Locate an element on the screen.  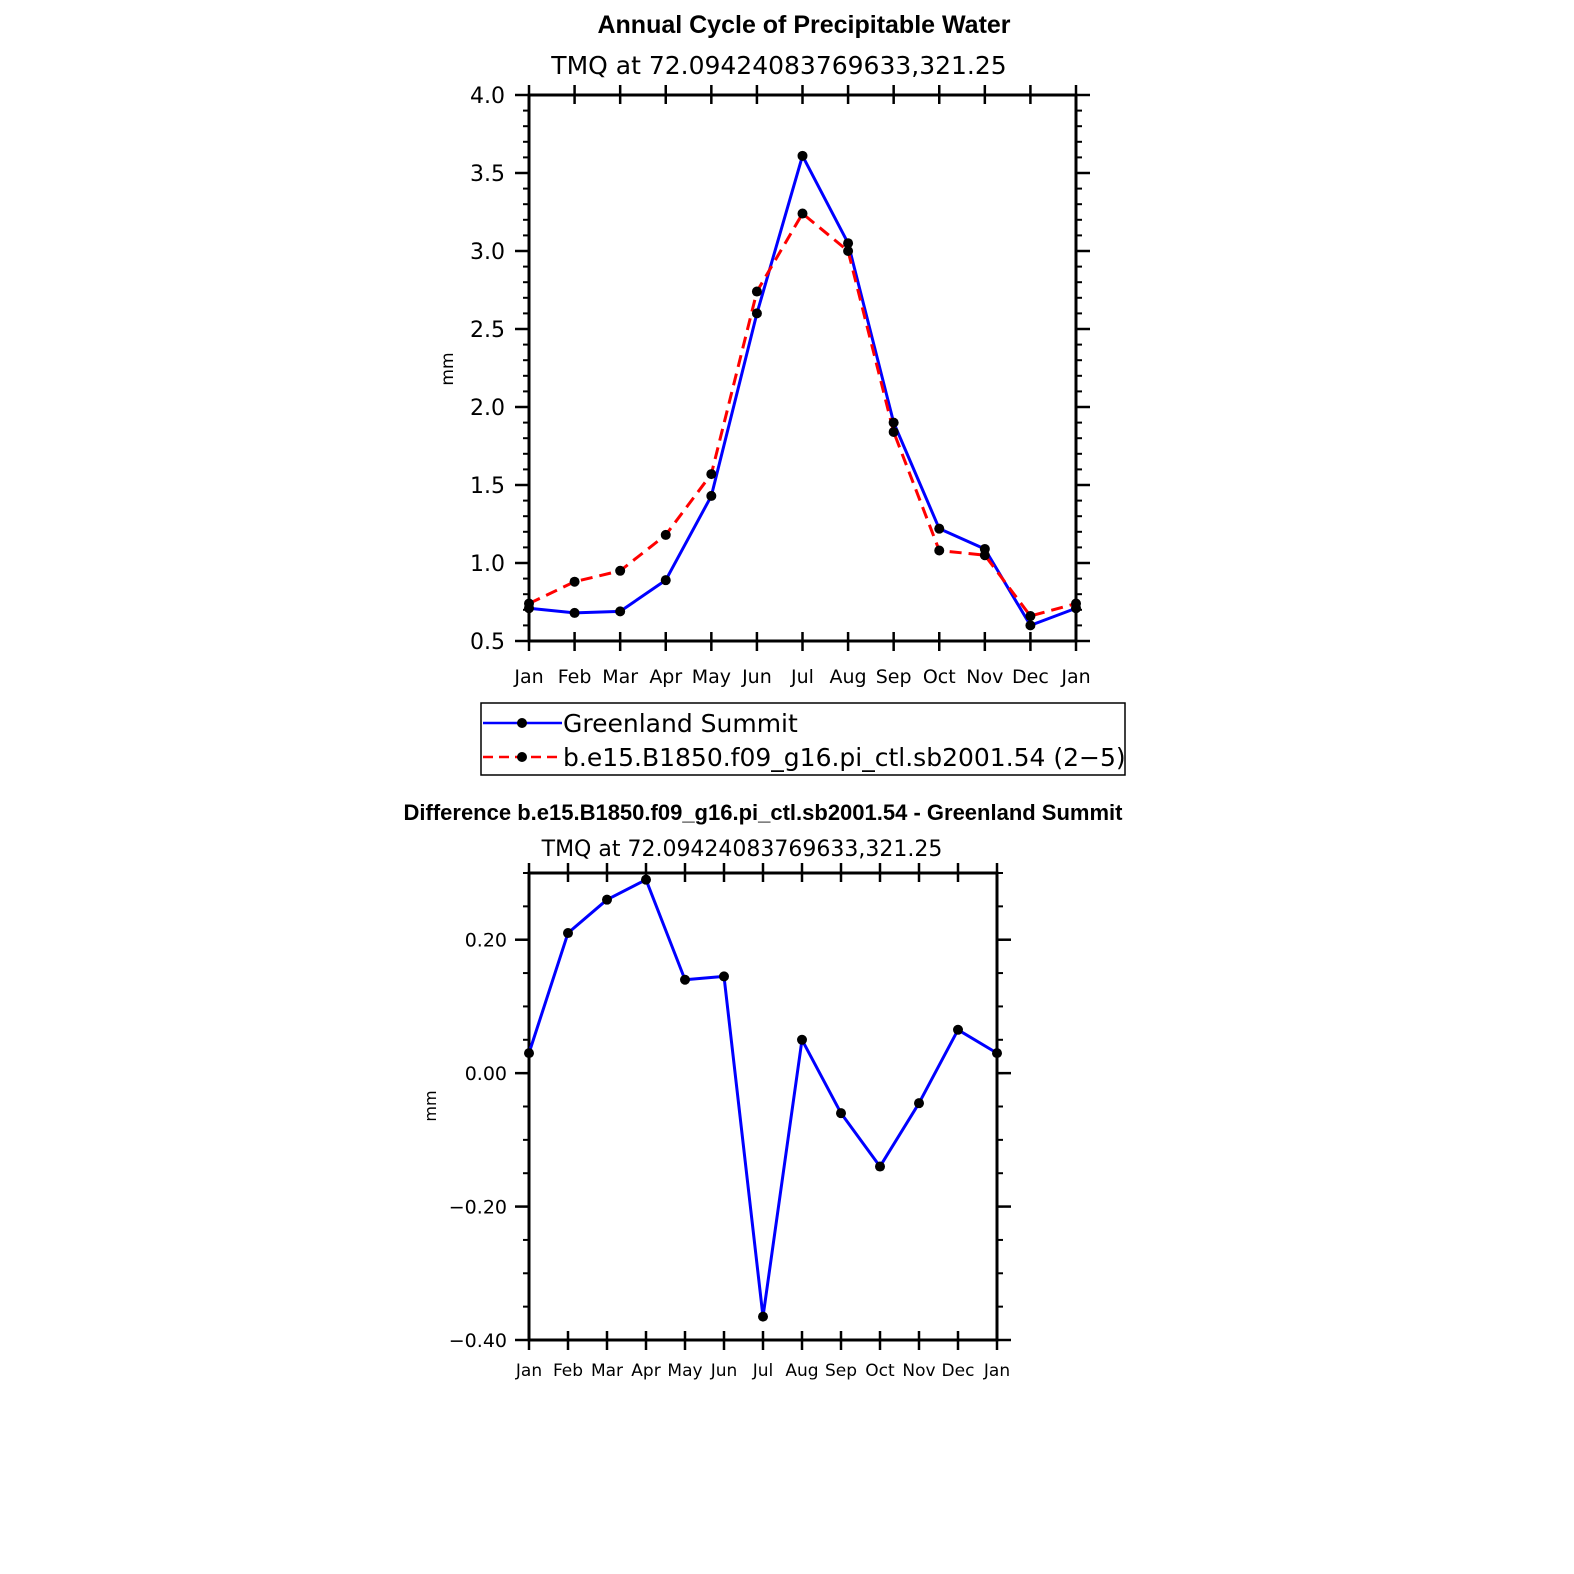
y-tick-label: 3.5 is located at coordinates (487, 174).